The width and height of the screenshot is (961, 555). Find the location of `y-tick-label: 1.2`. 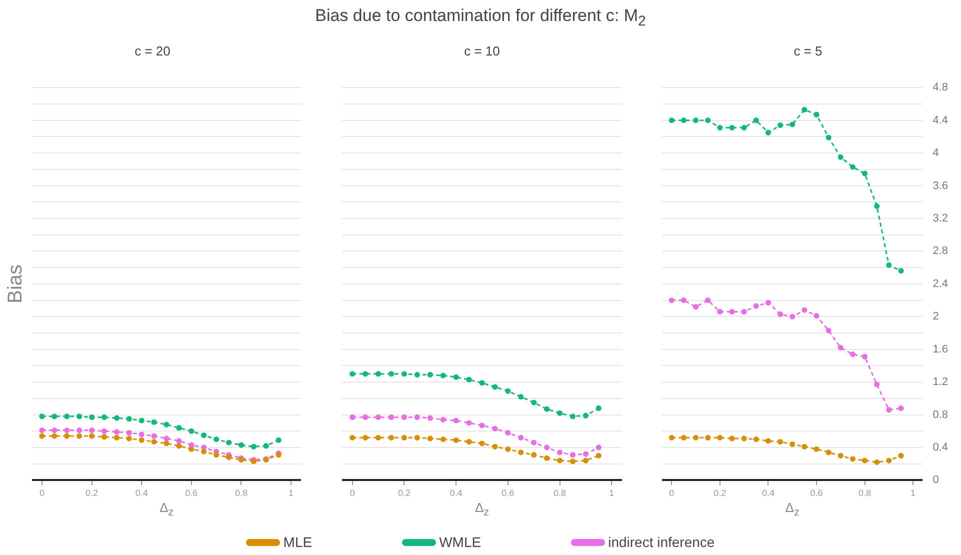

y-tick-label: 1.2 is located at coordinates (940, 382).